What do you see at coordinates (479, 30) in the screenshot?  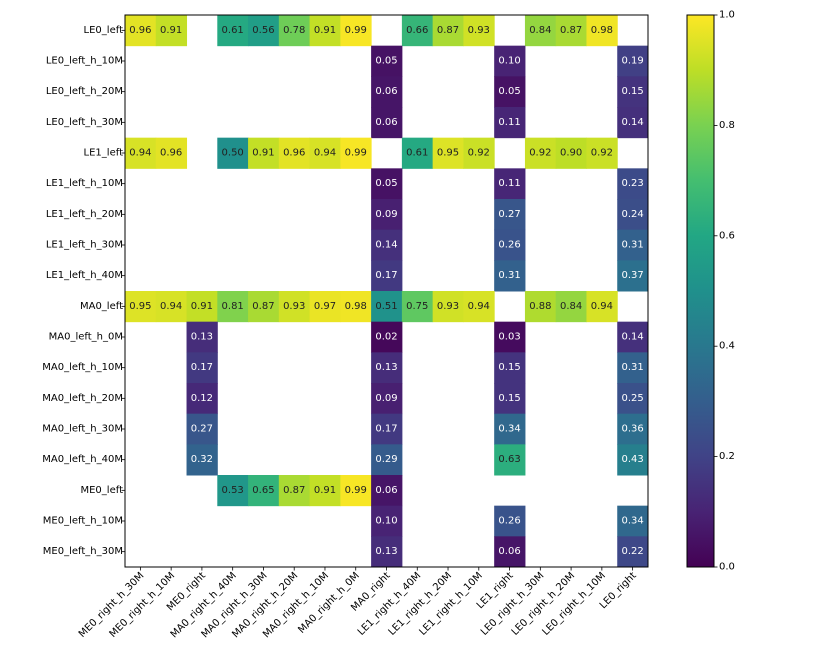 I see `cell-value-label: 0.93` at bounding box center [479, 30].